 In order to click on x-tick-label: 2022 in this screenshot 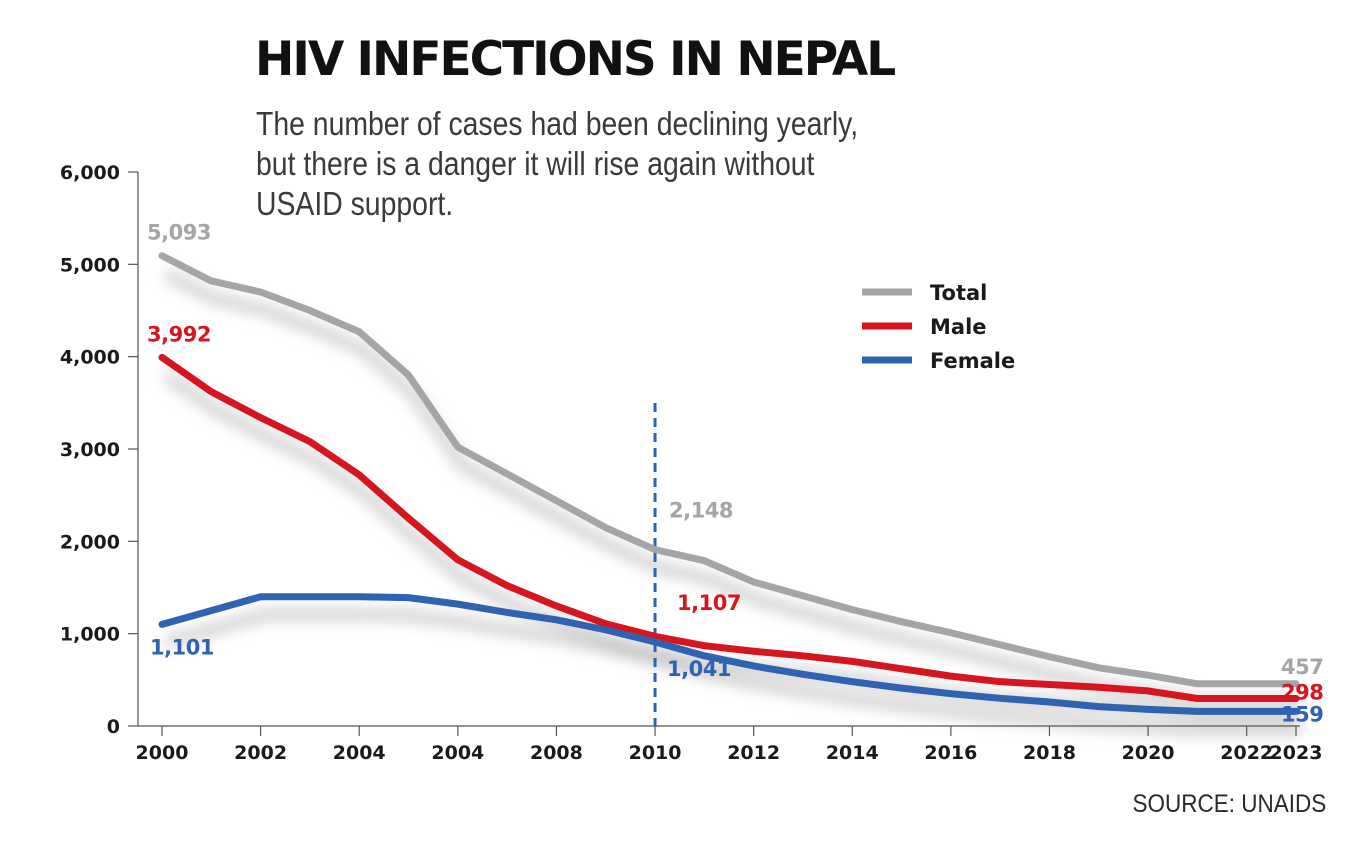, I will do `click(1246, 753)`.